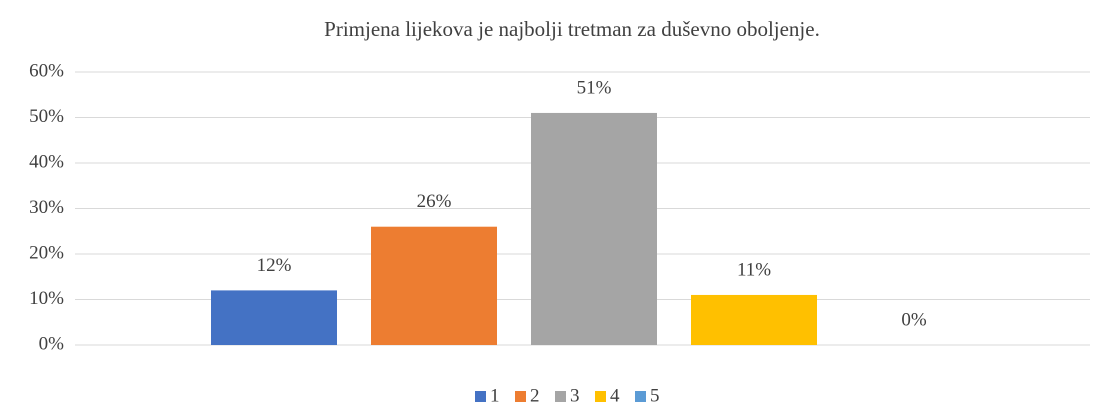 Image resolution: width=1105 pixels, height=405 pixels. I want to click on data-label: 12%, so click(274, 265).